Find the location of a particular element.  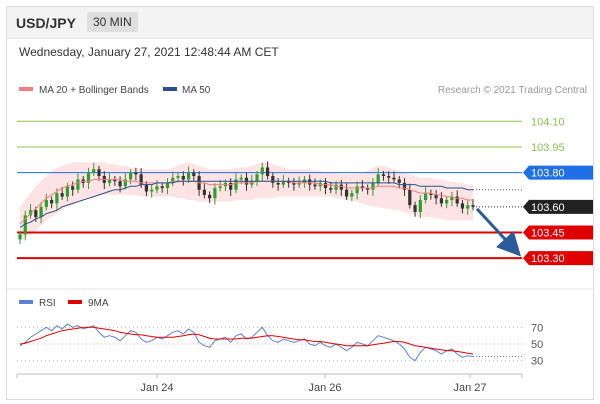

x-axis: Jan 24 Jan 26 Jan 27 is located at coordinates (269, 384).